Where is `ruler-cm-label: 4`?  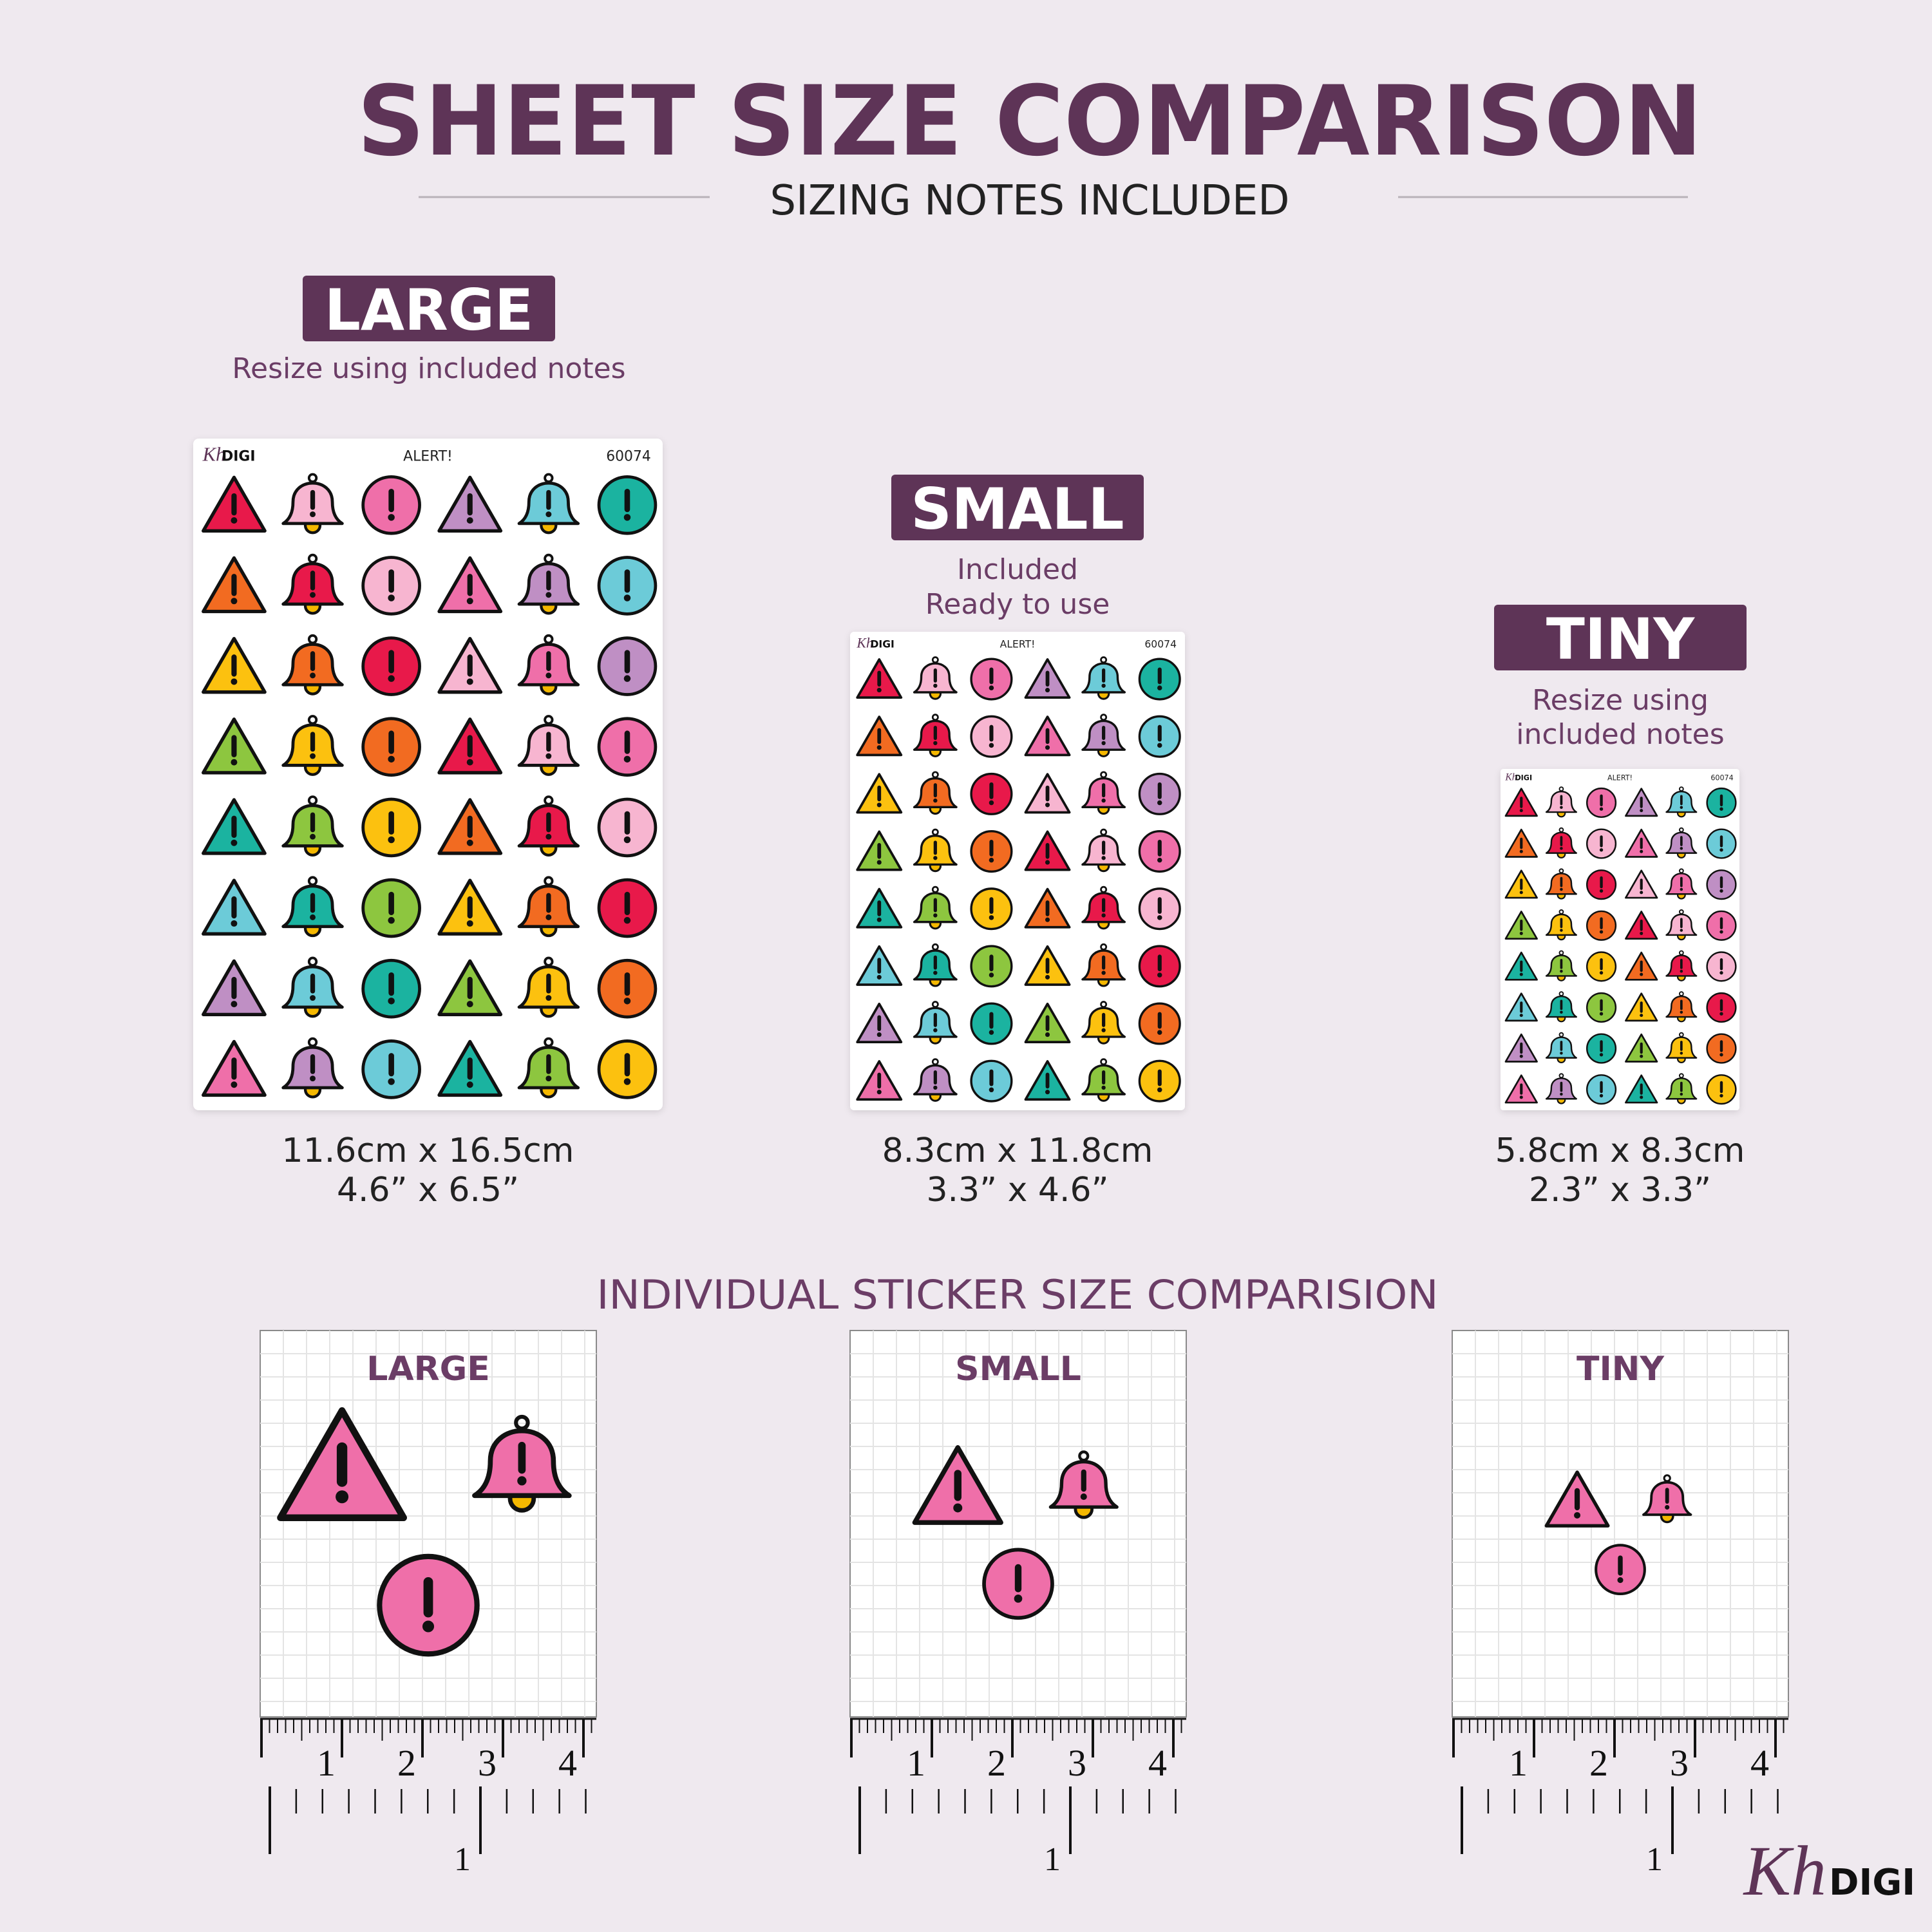
ruler-cm-label: 4 is located at coordinates (567, 1763).